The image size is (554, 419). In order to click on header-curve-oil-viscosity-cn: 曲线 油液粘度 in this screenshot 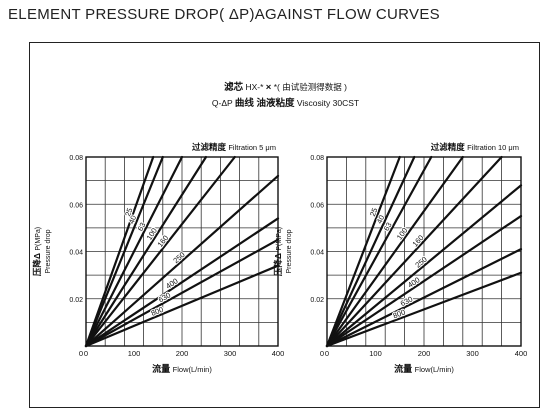, I will do `click(264, 103)`.